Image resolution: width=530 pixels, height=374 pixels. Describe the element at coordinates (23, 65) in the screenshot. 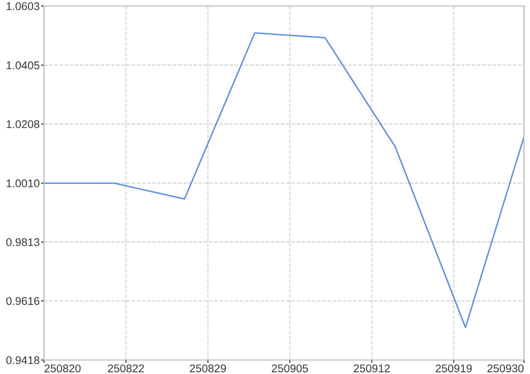

I see `y-tick-label: 1.0405` at that location.